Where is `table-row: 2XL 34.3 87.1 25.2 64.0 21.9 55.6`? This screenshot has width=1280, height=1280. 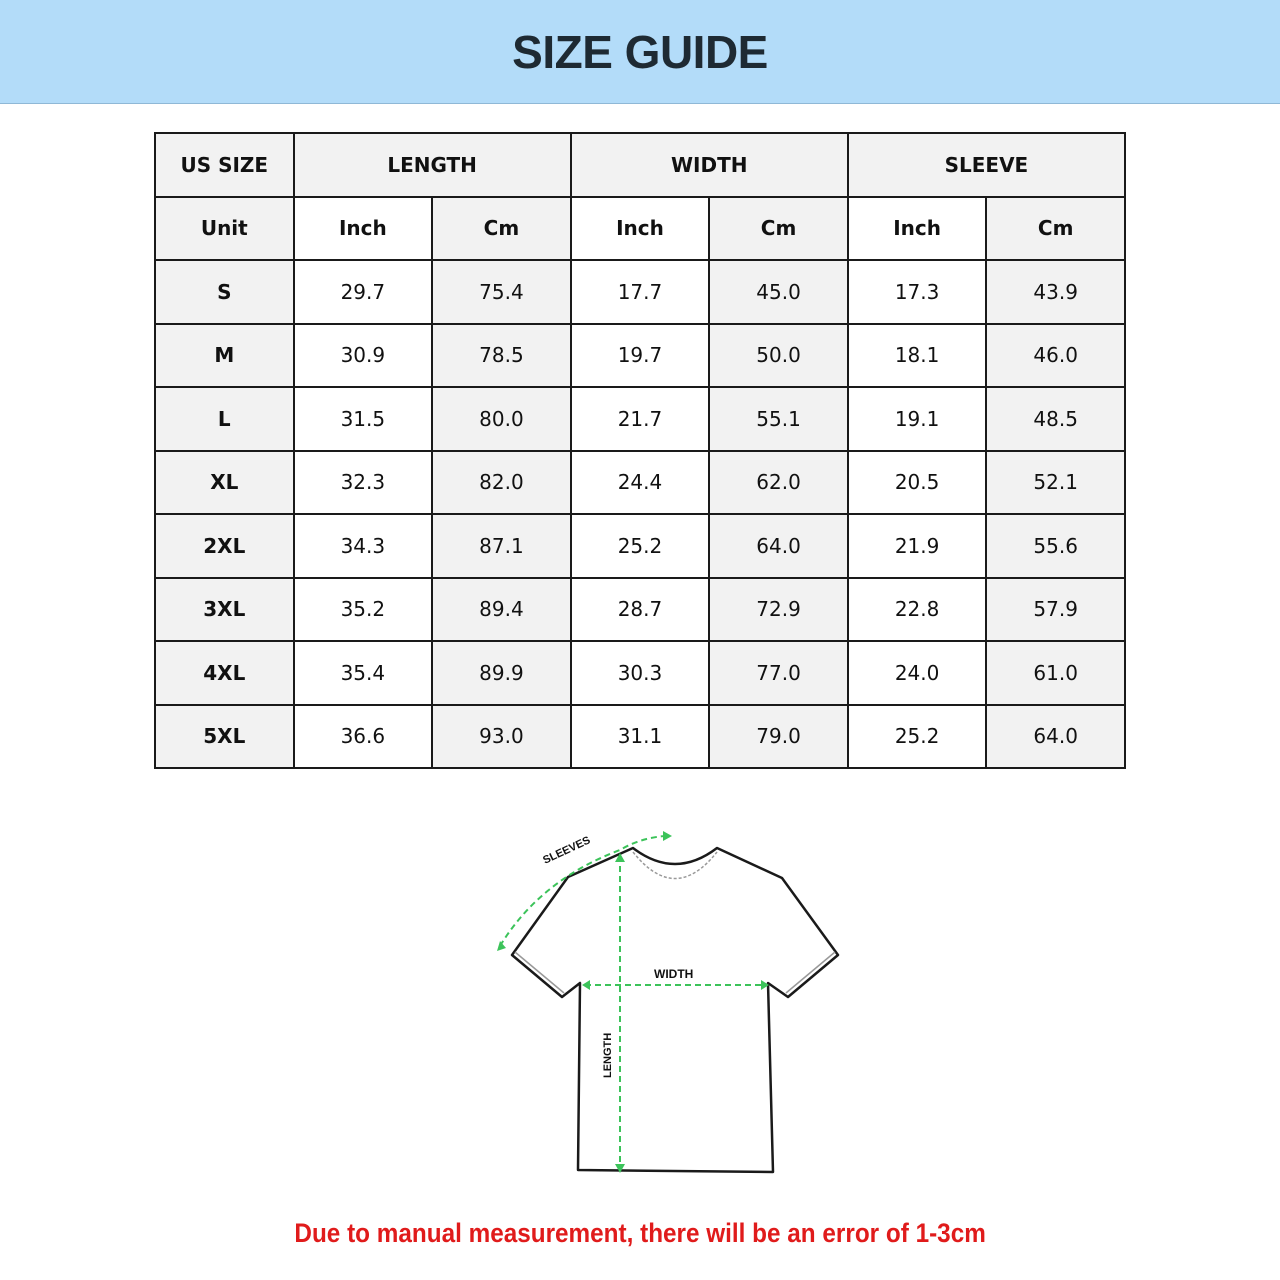
table-row: 2XL 34.3 87.1 25.2 64.0 21.9 55.6 is located at coordinates (640, 546).